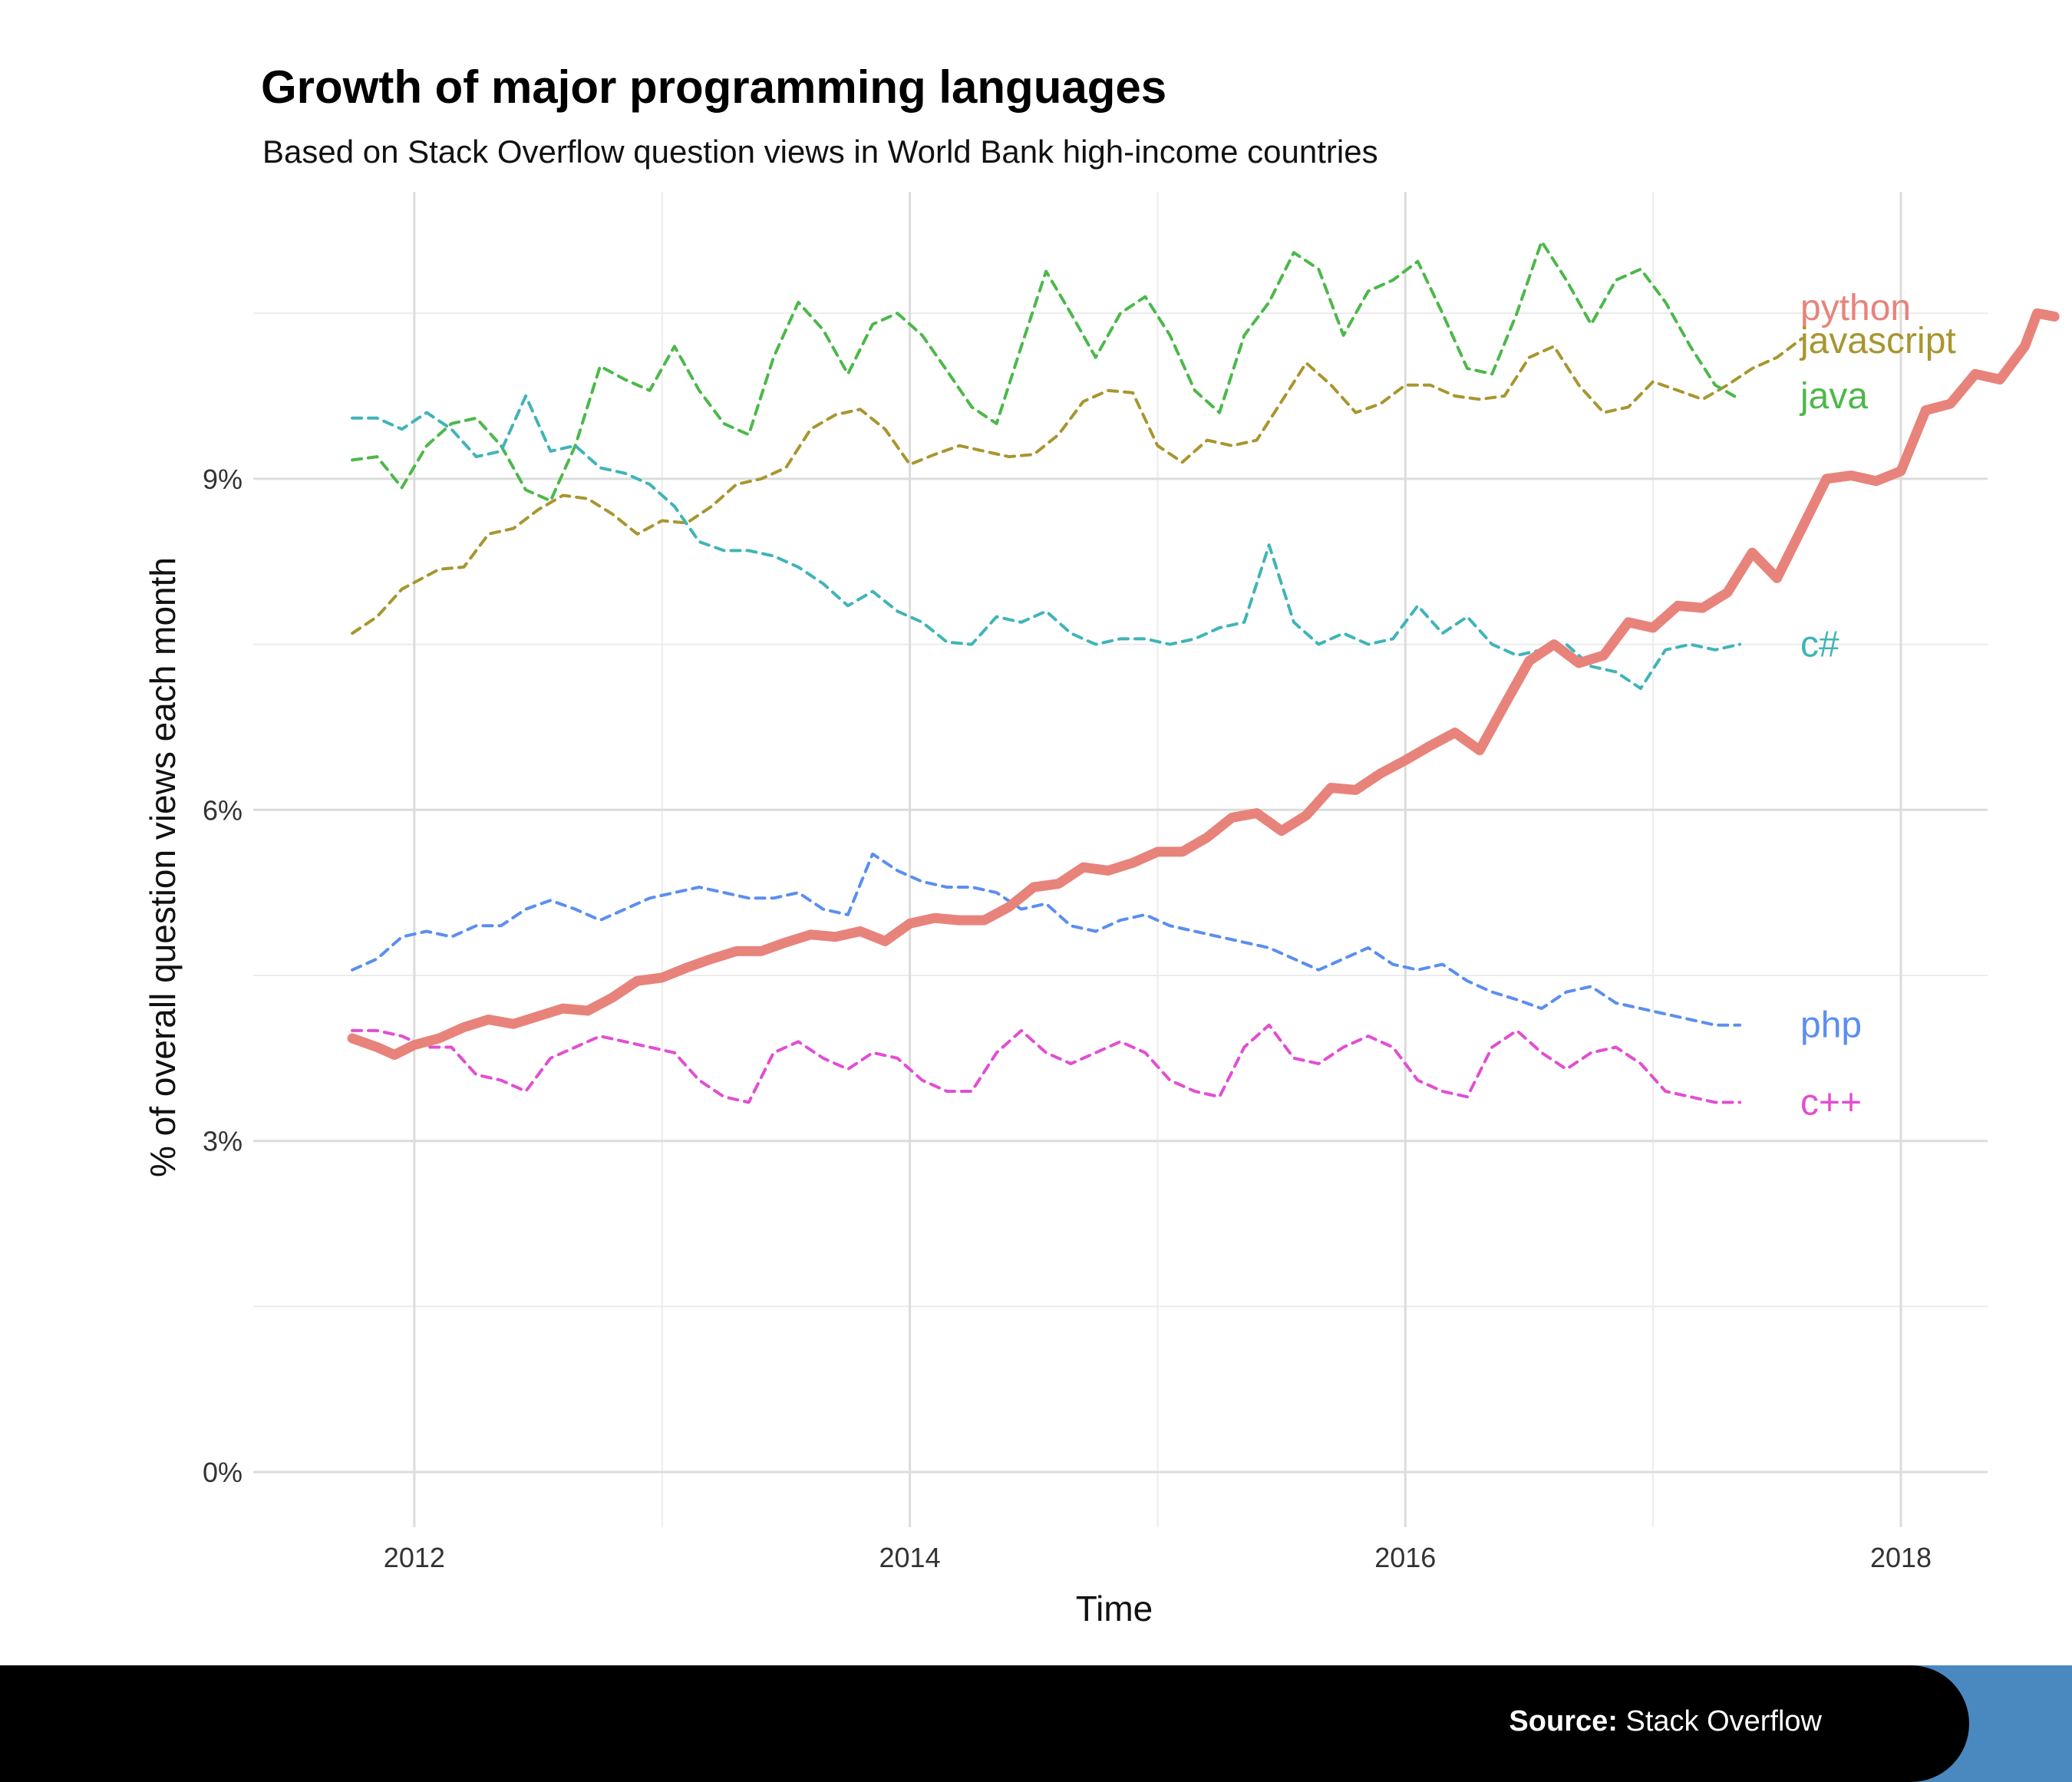  I want to click on source-text: Stack Overflow, so click(1723, 1721).